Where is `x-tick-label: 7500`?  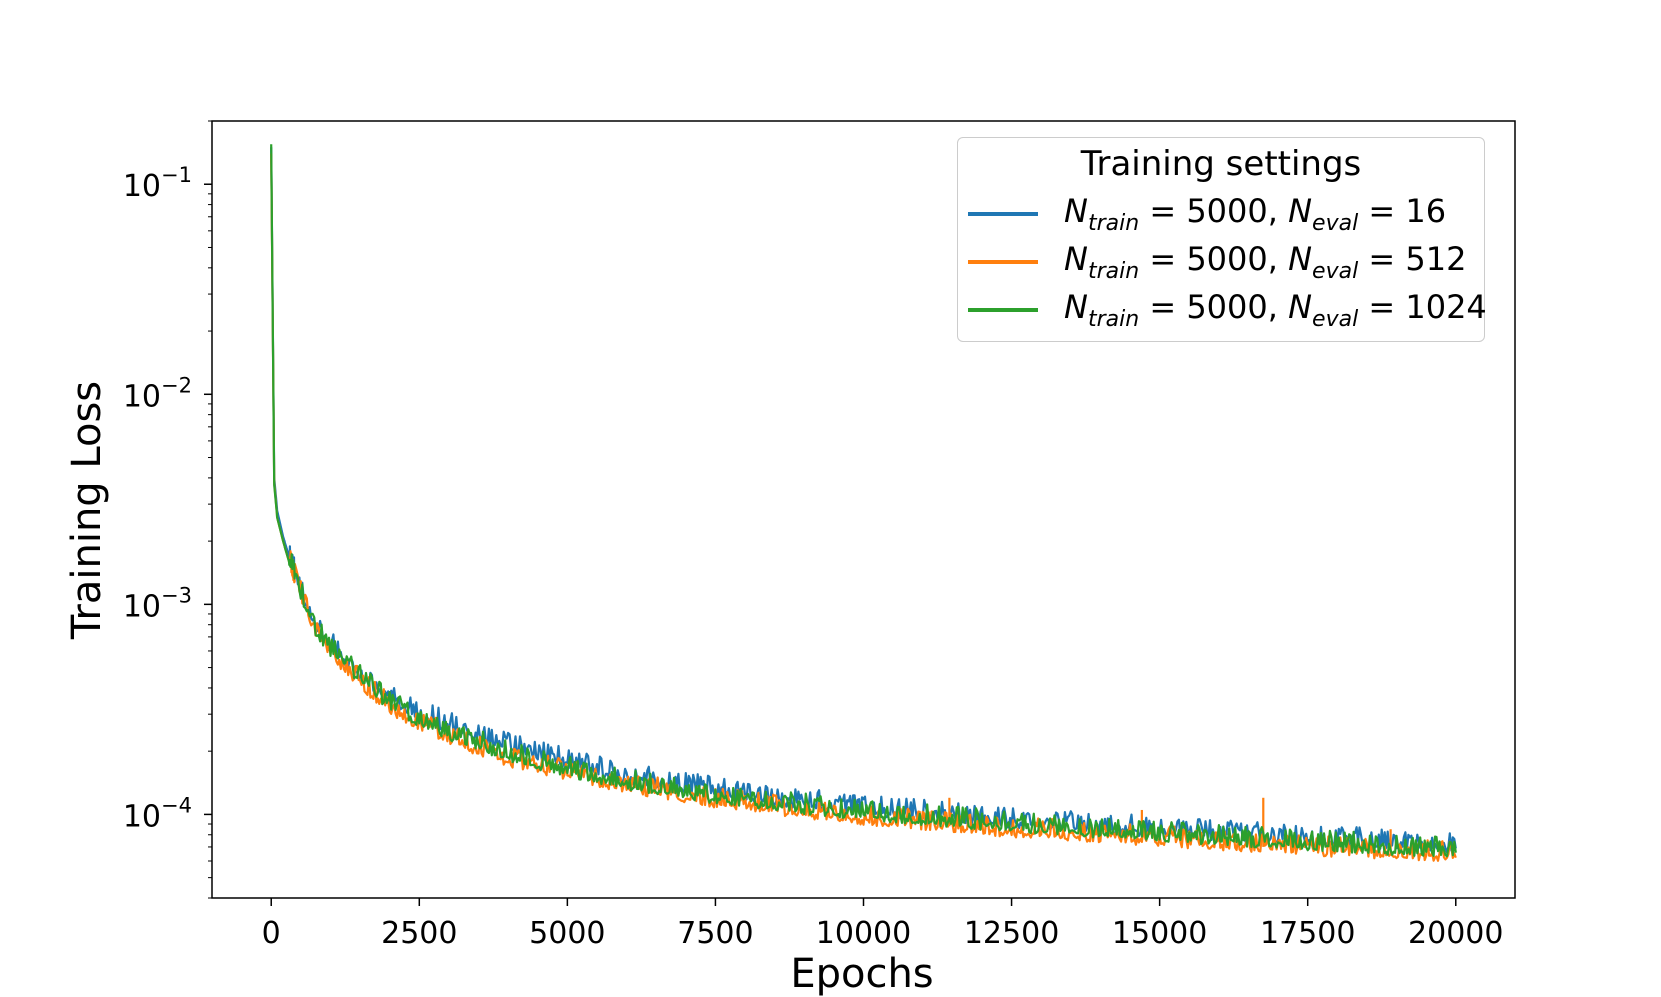 x-tick-label: 7500 is located at coordinates (715, 933).